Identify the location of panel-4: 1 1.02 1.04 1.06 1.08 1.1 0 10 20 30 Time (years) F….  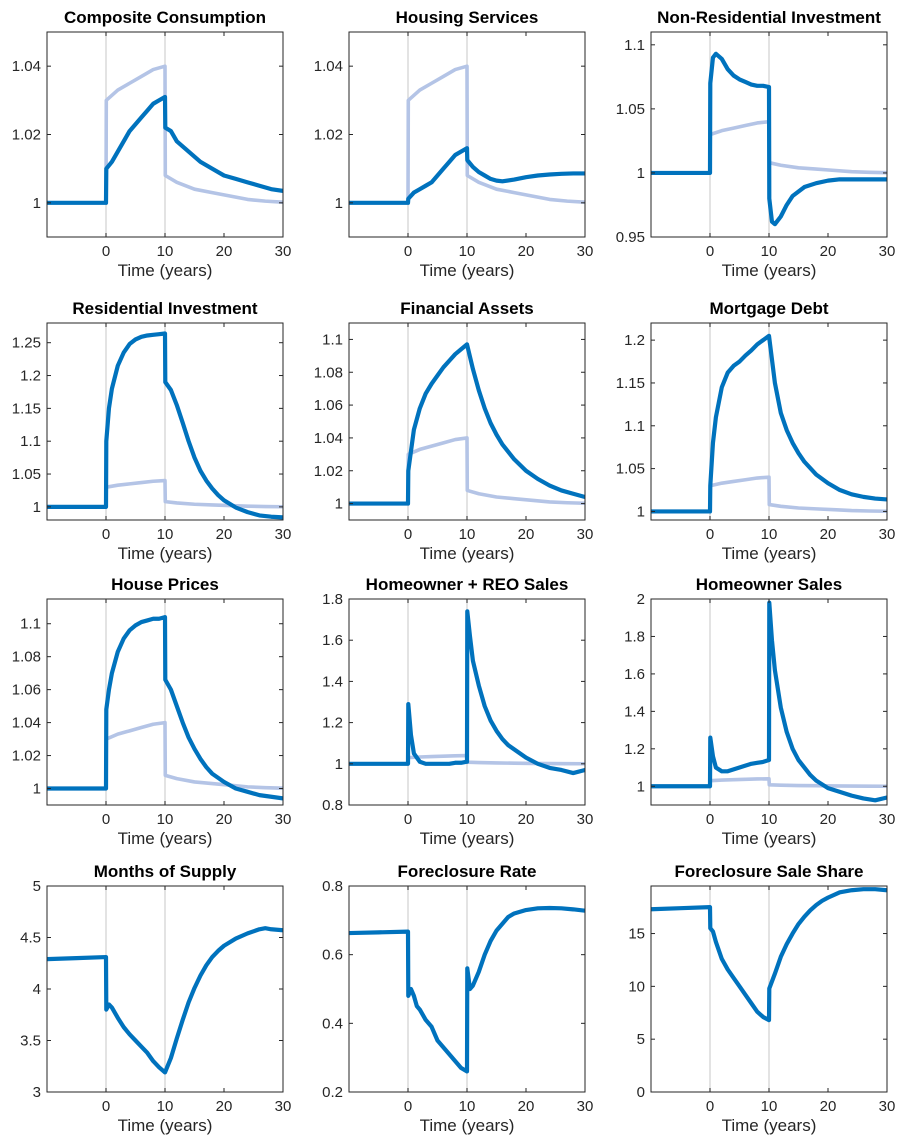
(454, 431).